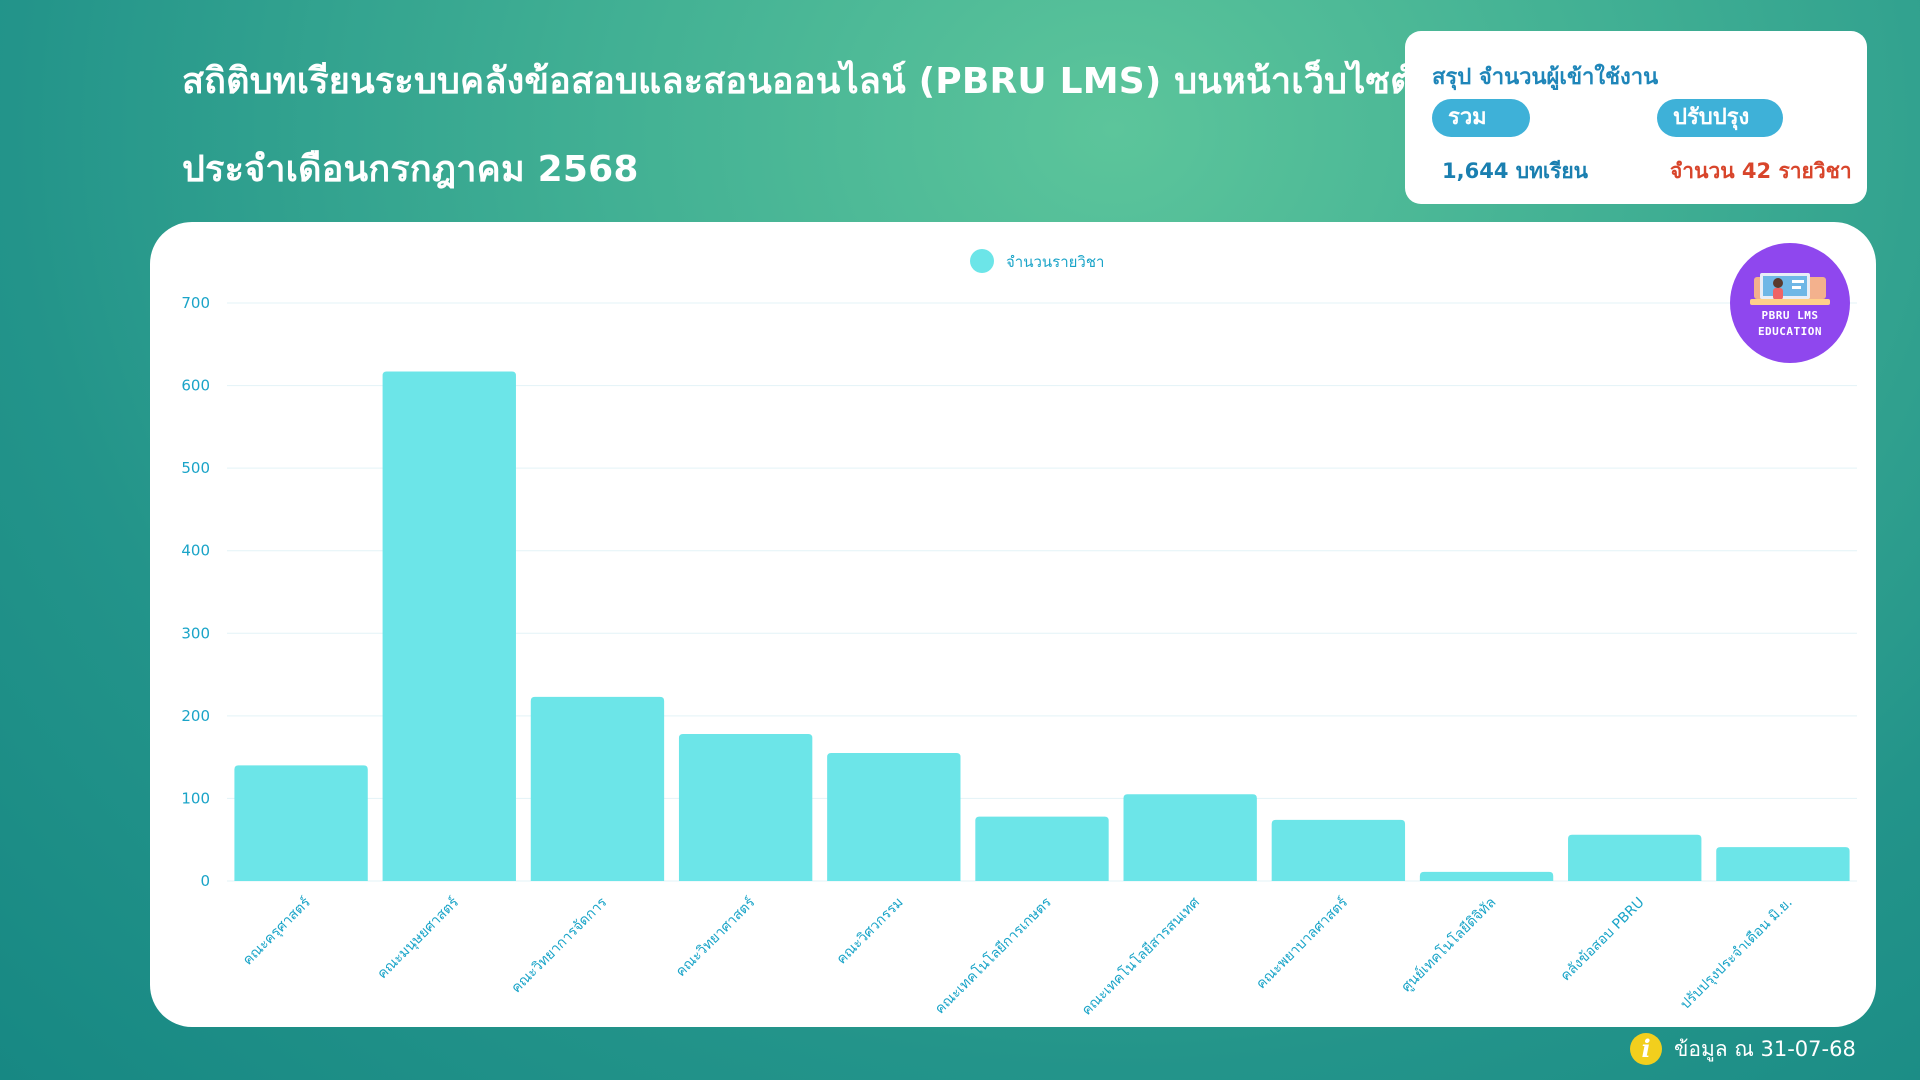 The width and height of the screenshot is (1920, 1080). What do you see at coordinates (205, 881) in the screenshot?
I see `y-tick-label: 0` at bounding box center [205, 881].